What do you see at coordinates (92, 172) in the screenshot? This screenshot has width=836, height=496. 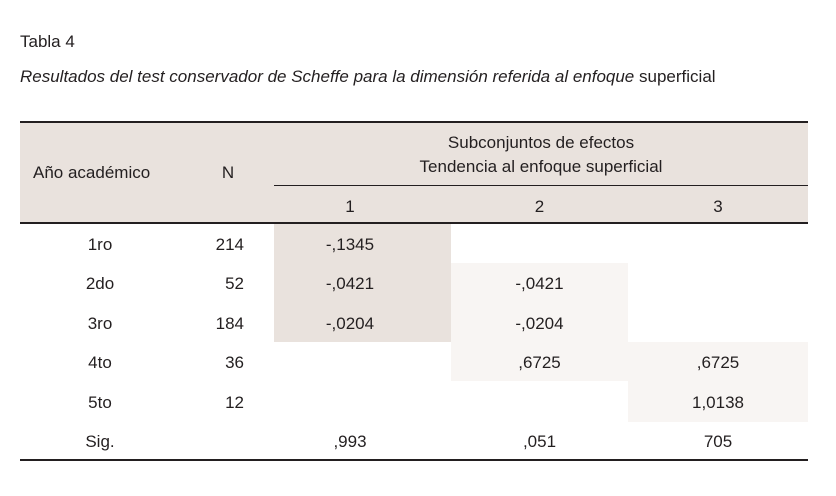 I see `header-year: Año académico` at bounding box center [92, 172].